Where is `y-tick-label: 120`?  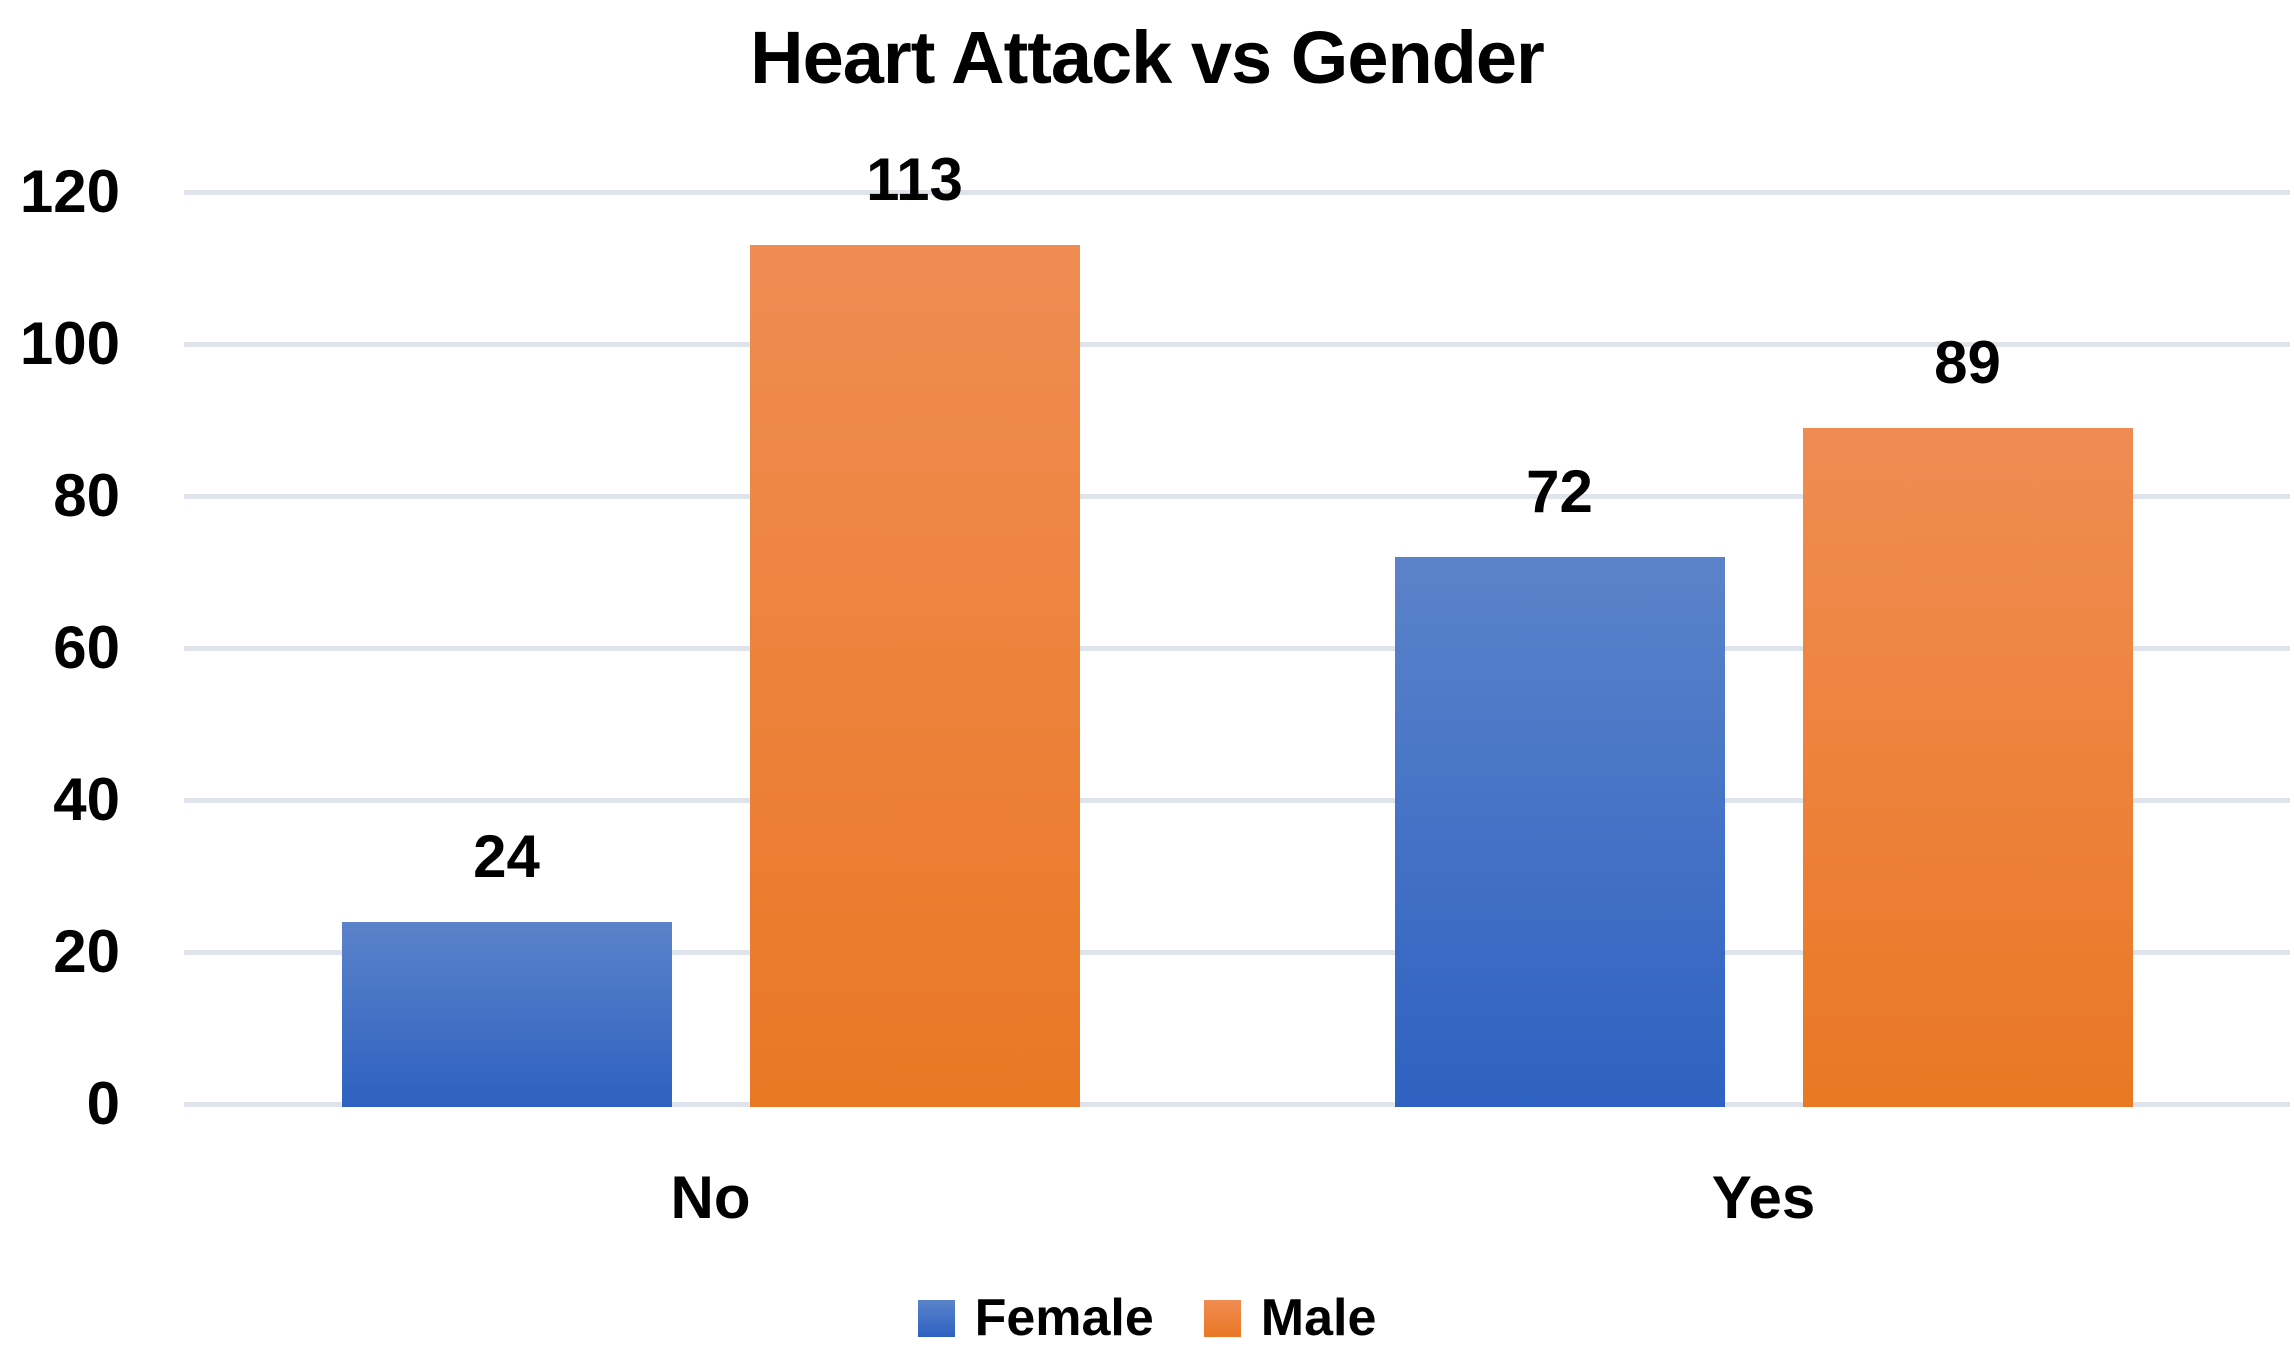
y-tick-label: 120 is located at coordinates (69, 191).